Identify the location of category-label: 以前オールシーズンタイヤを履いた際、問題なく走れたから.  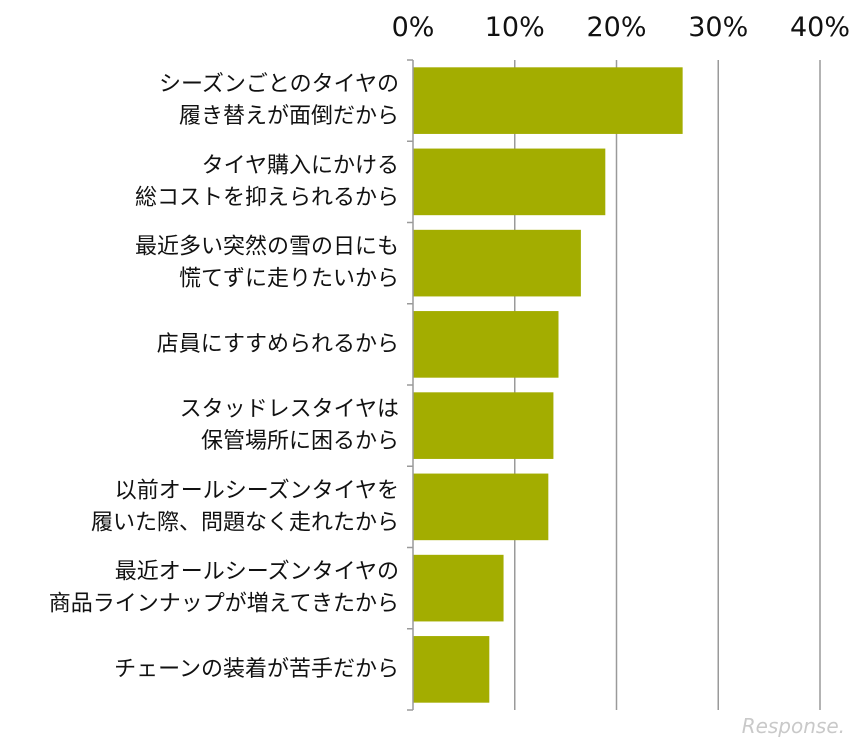
(245, 506).